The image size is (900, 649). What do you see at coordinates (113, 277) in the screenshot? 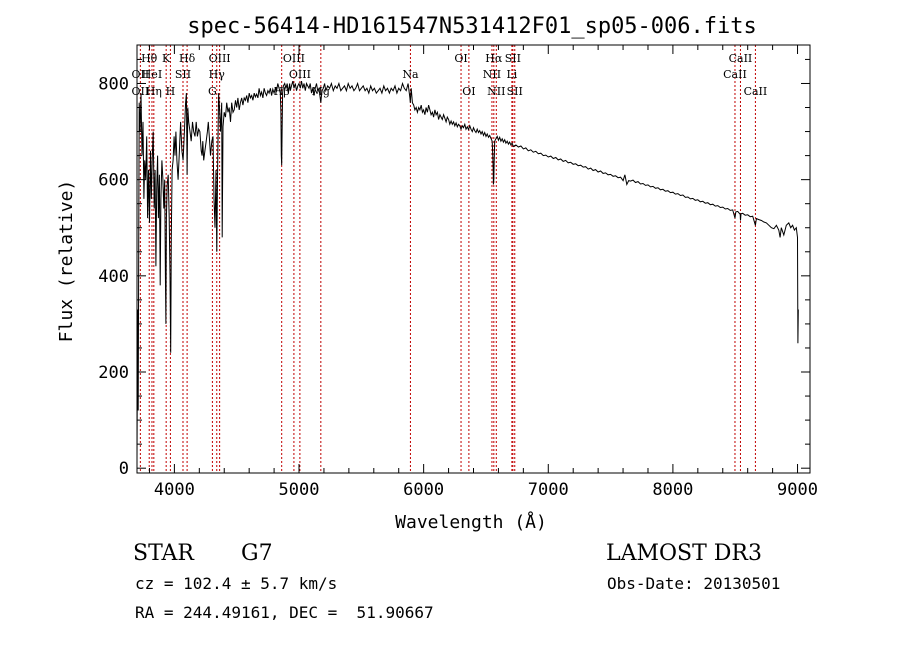
I see `y-tick-label-2: 400` at bounding box center [113, 277].